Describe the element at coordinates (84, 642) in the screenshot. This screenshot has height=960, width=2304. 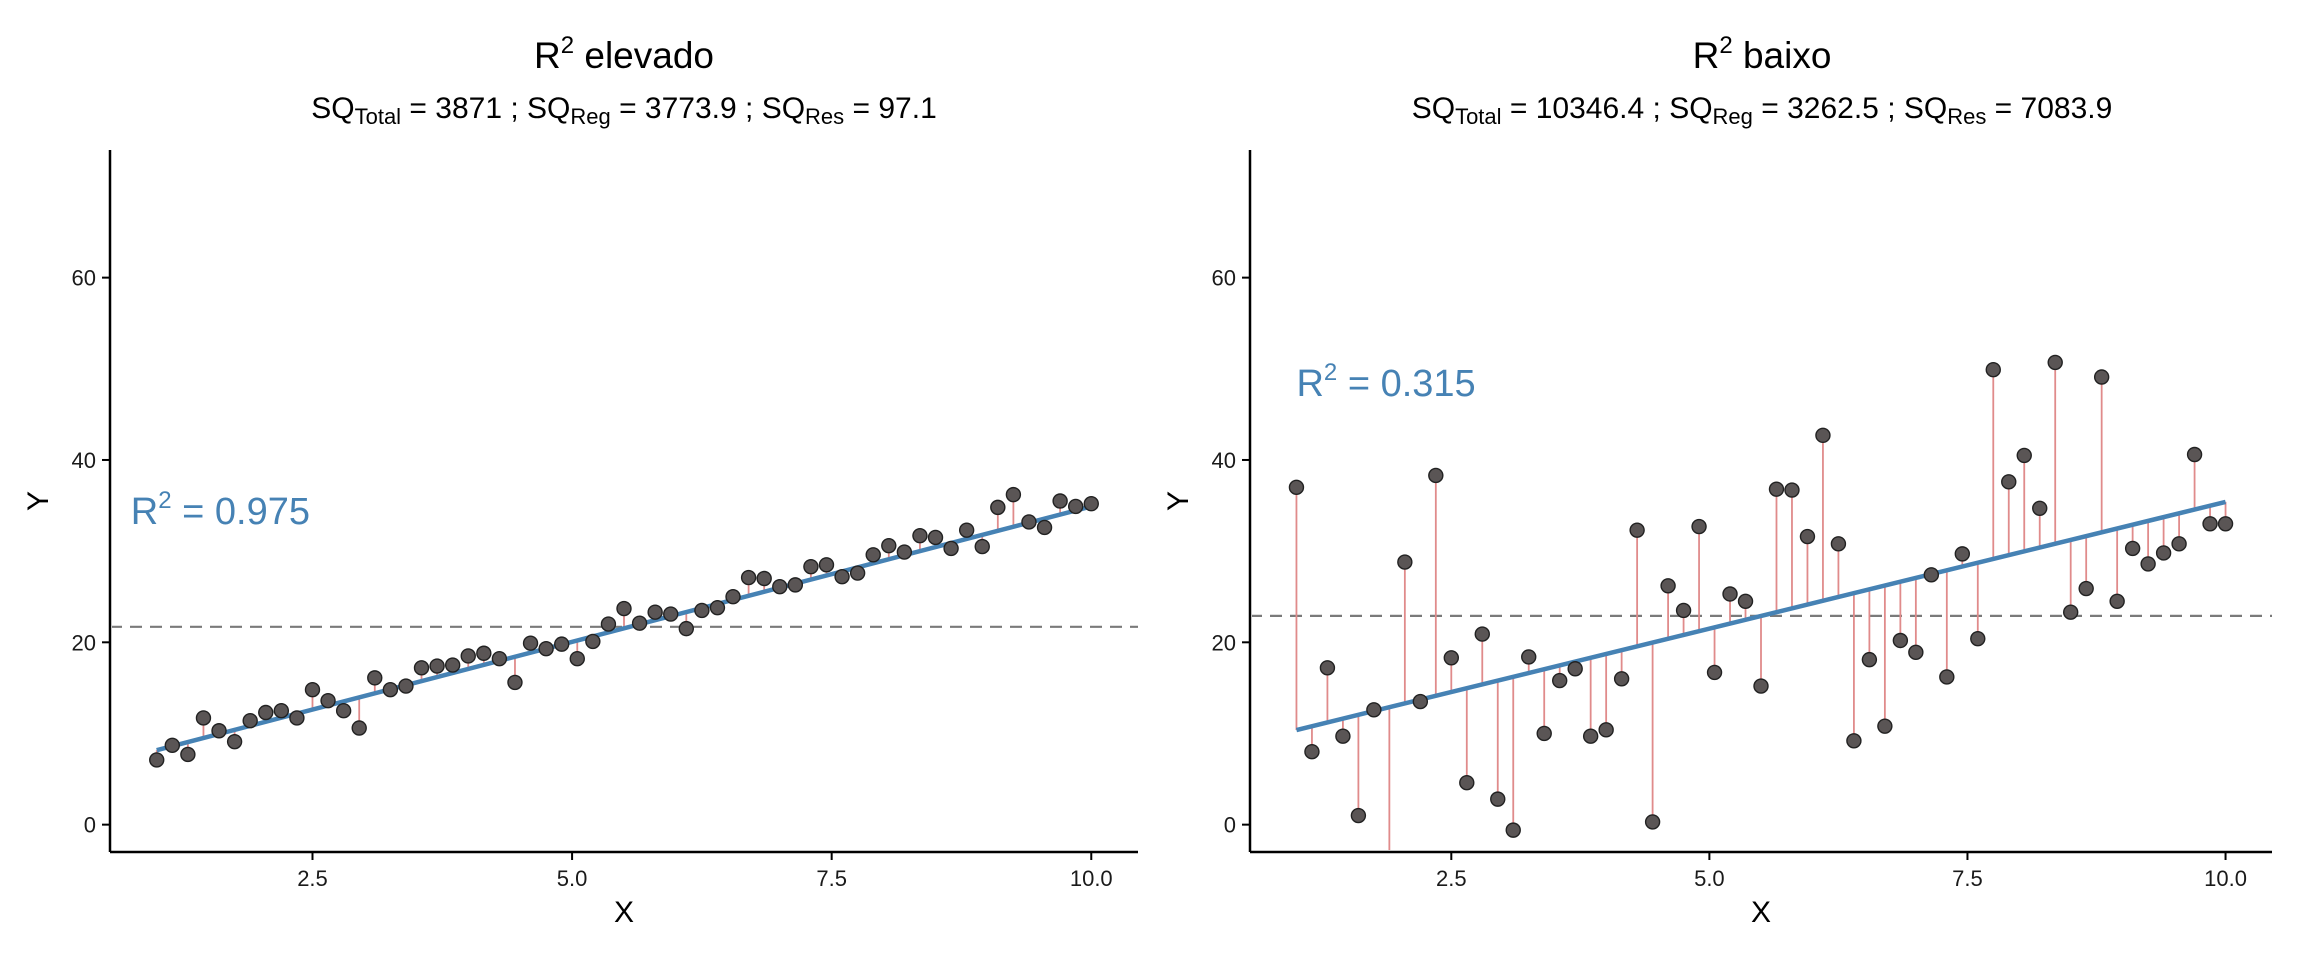
I see `y-tick-label: 20` at that location.